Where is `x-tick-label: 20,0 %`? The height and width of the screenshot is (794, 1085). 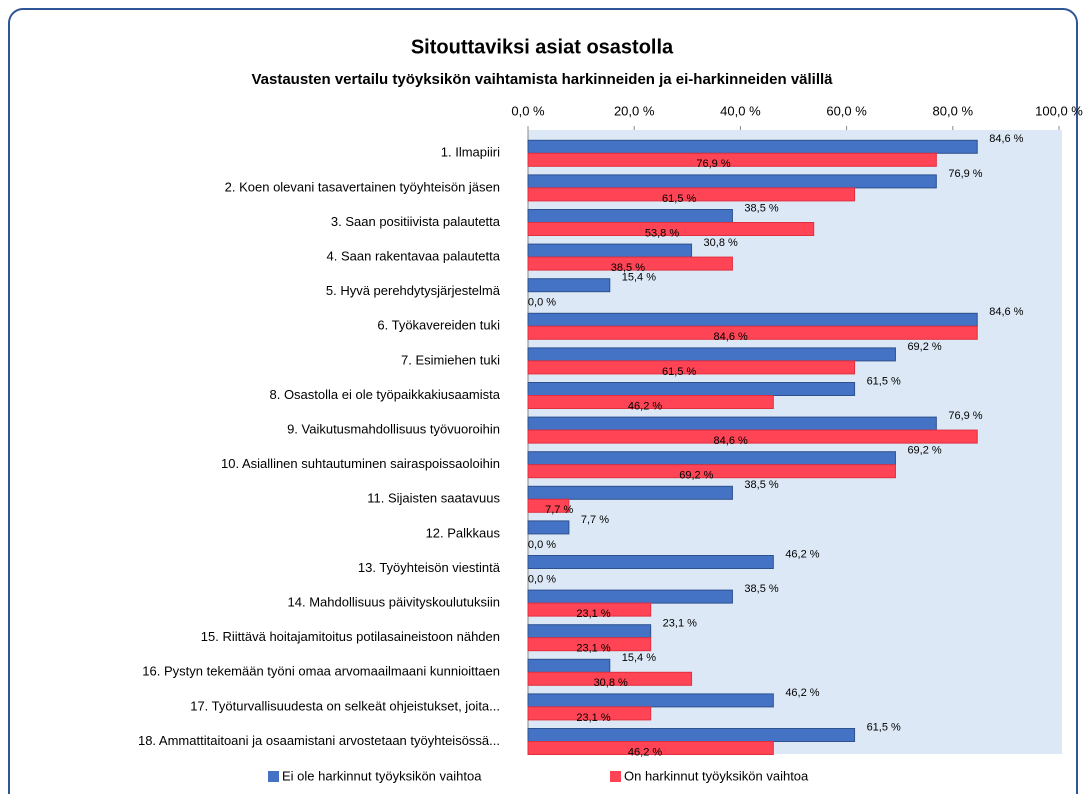 x-tick-label: 20,0 % is located at coordinates (634, 110).